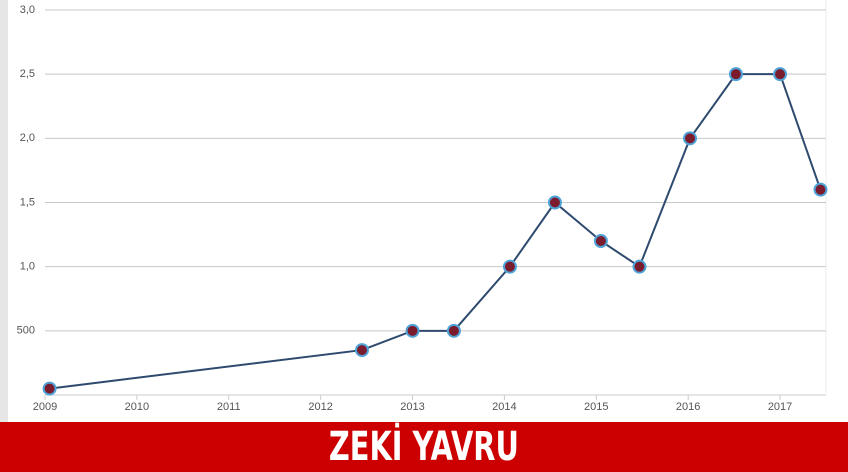 This screenshot has height=472, width=848. What do you see at coordinates (412, 407) in the screenshot?
I see `x-tick-label: 2013` at bounding box center [412, 407].